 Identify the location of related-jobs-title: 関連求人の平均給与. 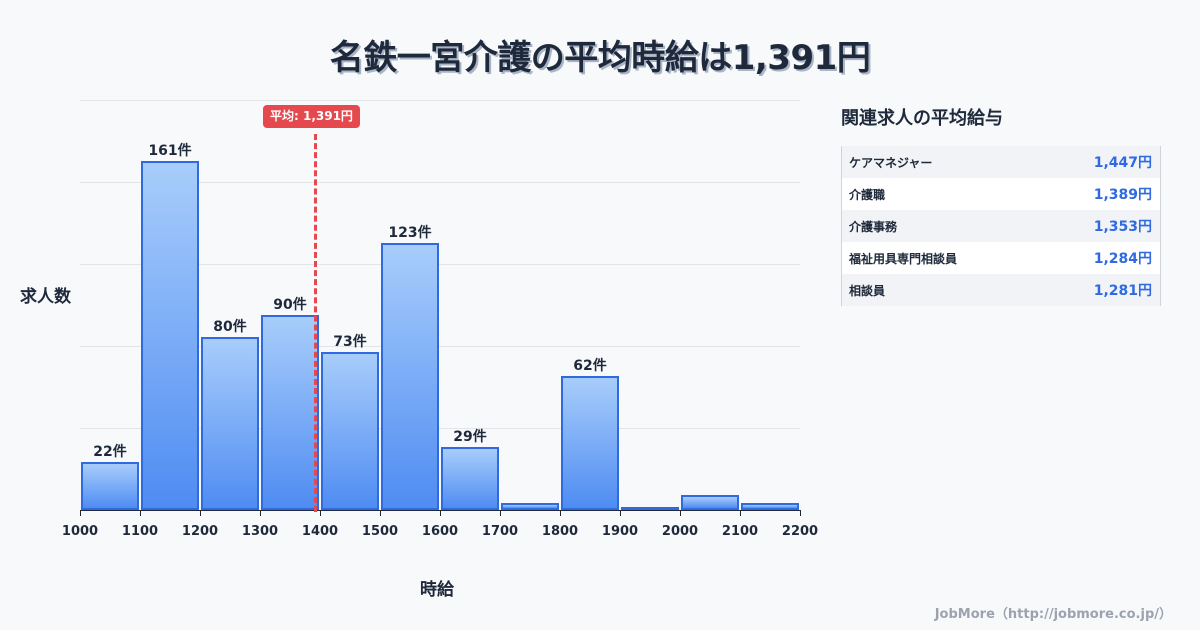
(922, 118).